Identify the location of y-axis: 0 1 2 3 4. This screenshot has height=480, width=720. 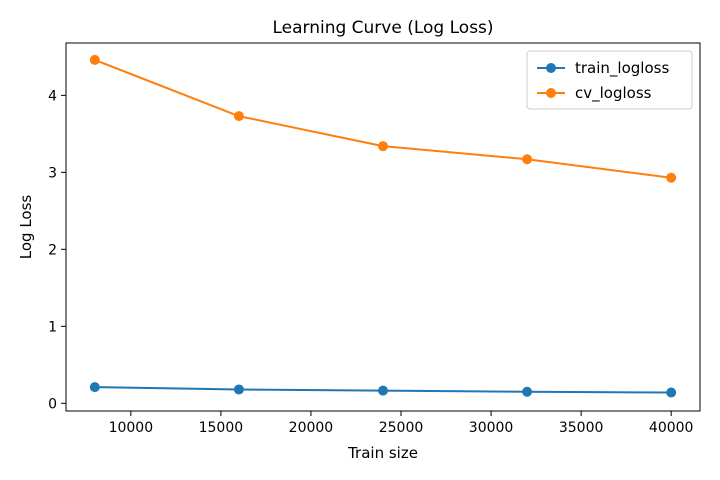
(57, 250).